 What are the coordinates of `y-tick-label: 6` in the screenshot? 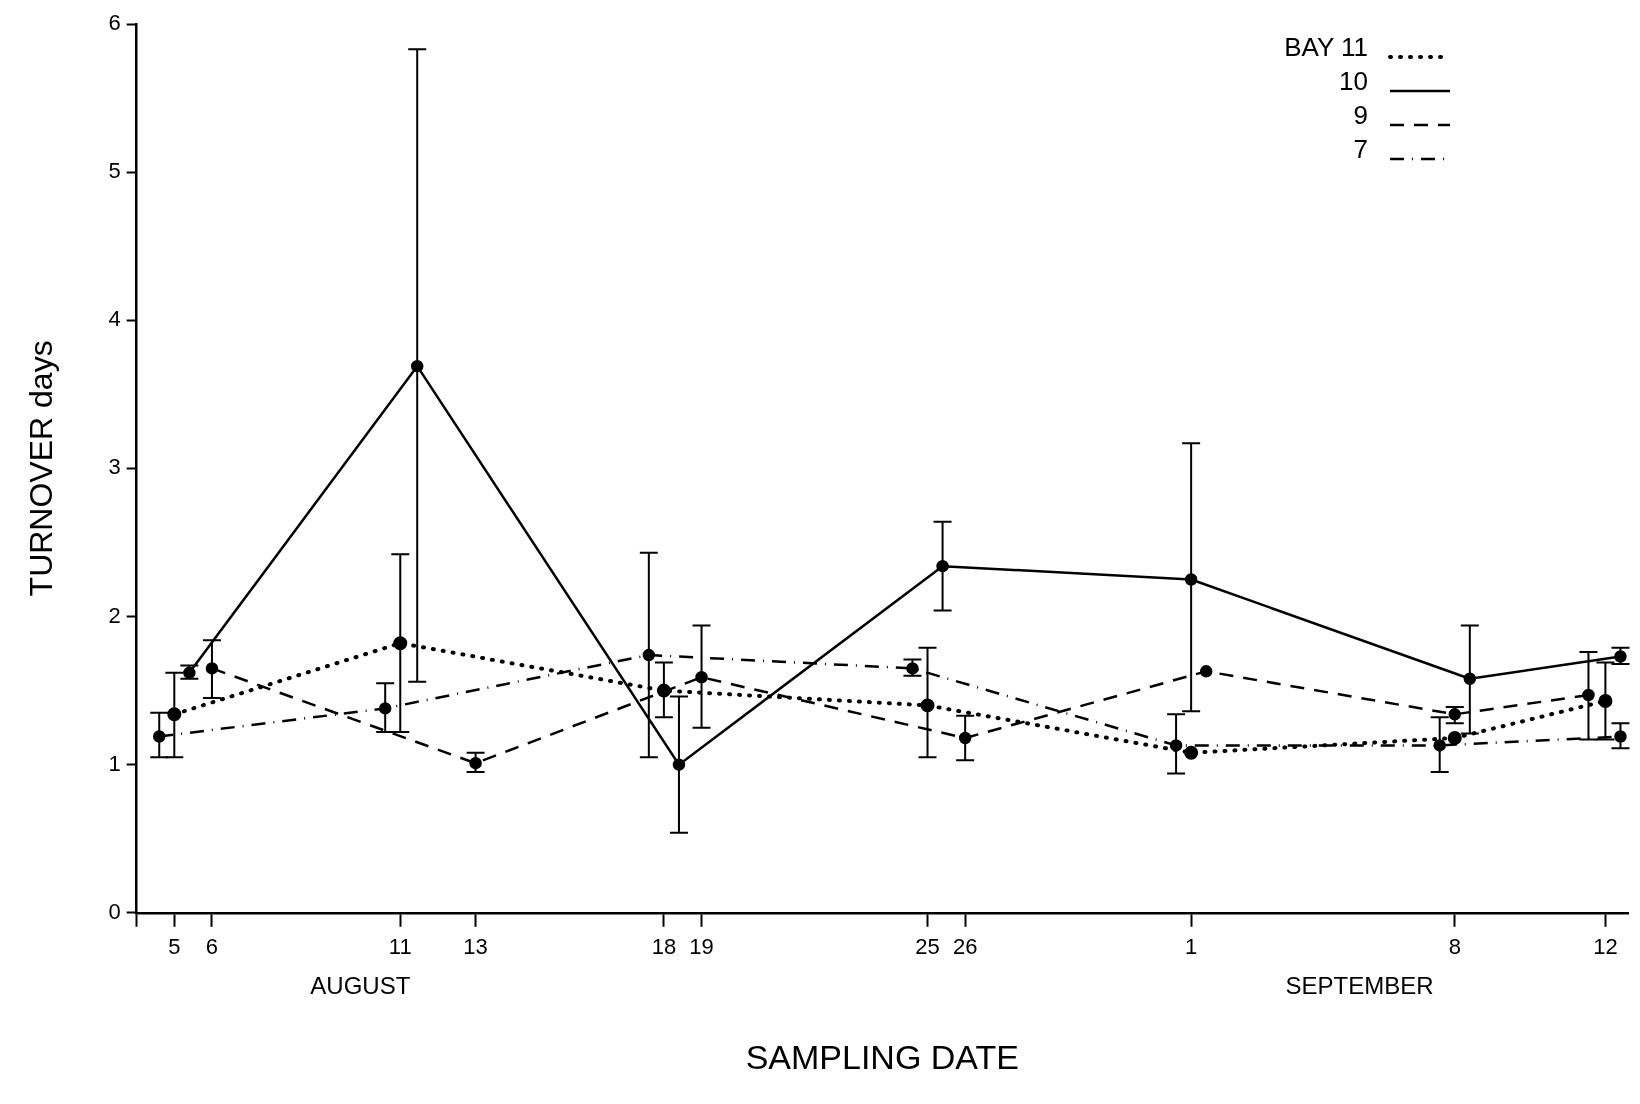 It's located at (114, 23).